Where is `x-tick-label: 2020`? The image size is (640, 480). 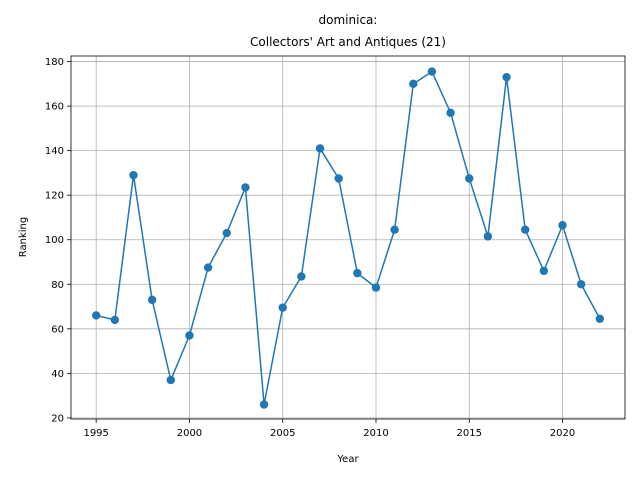 x-tick-label: 2020 is located at coordinates (562, 433).